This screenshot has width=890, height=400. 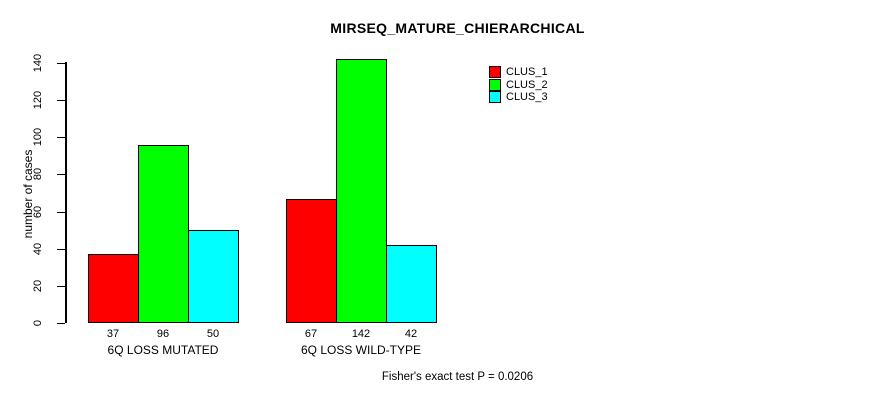 I want to click on y-tick-label: 60, so click(x=38, y=211).